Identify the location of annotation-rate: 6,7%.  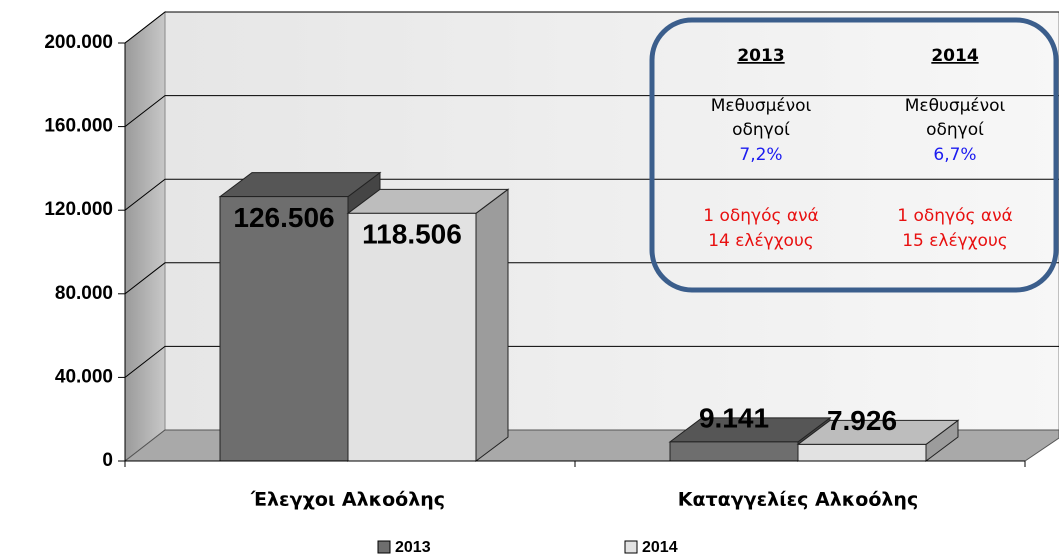
(954, 155).